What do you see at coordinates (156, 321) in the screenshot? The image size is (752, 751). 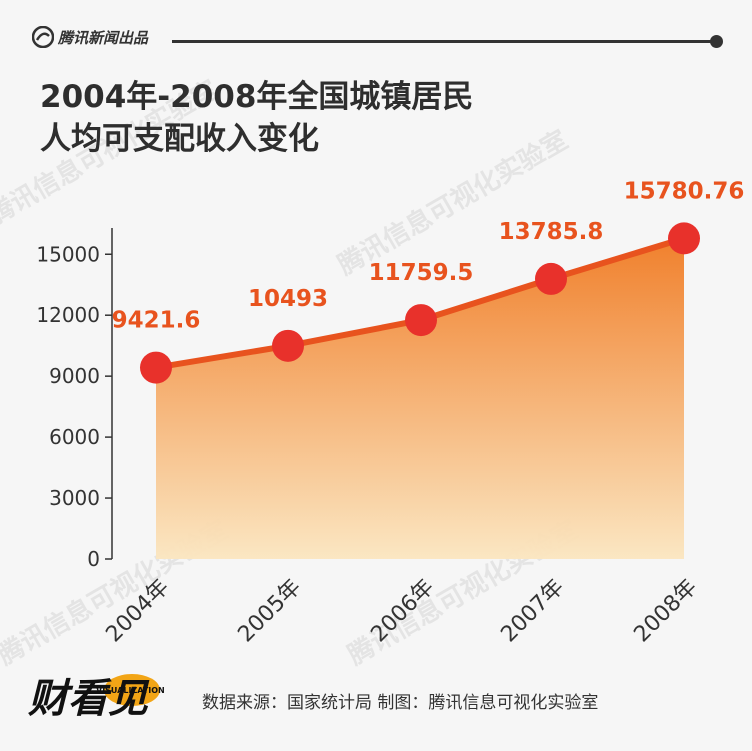 I see `data-label: 9421.6` at bounding box center [156, 321].